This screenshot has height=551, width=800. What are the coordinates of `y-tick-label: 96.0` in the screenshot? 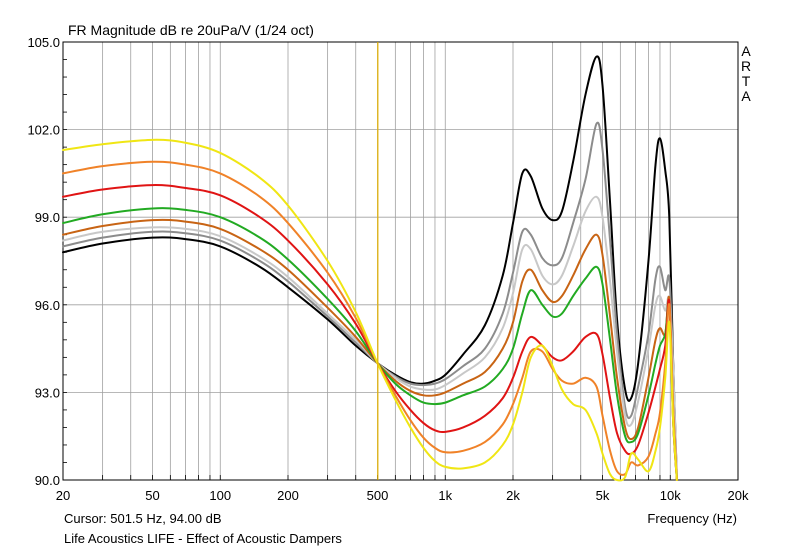 It's located at (47, 305).